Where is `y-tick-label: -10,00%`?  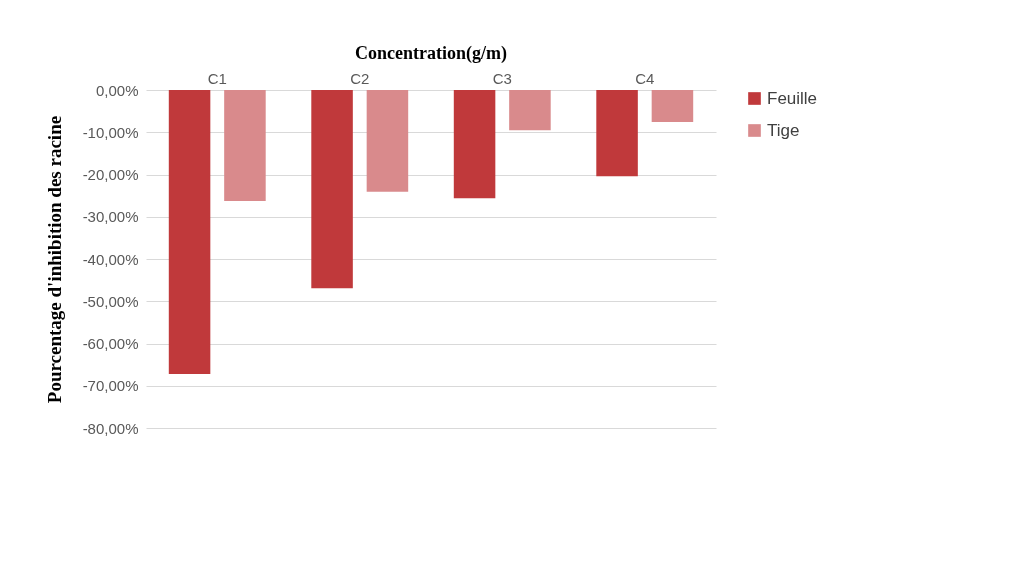
y-tick-label: -10,00% is located at coordinates (110, 132).